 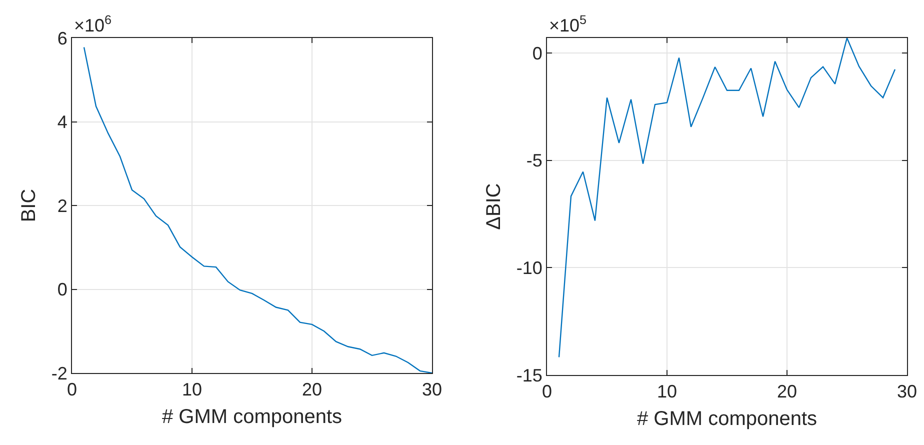 I want to click on y-tick-label: -15, so click(x=529, y=375).